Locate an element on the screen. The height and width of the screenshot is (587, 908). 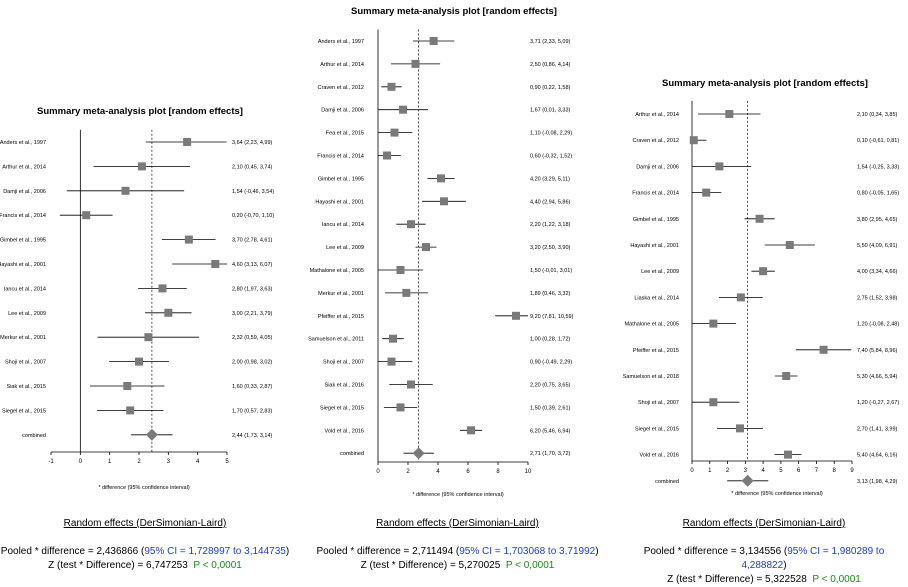
study-label: Mathalone et al., 2005 is located at coordinates (337, 271).